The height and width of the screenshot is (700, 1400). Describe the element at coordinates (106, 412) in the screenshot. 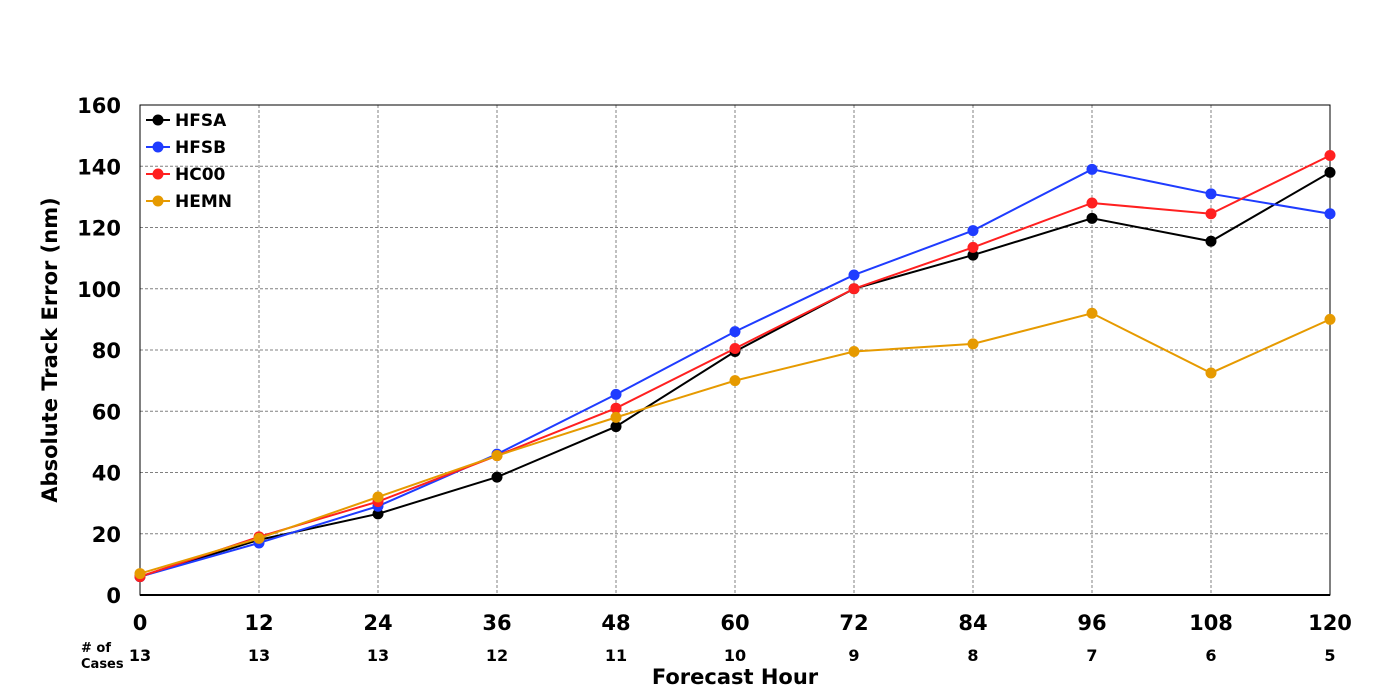

I see `y-tick-label: 60` at that location.